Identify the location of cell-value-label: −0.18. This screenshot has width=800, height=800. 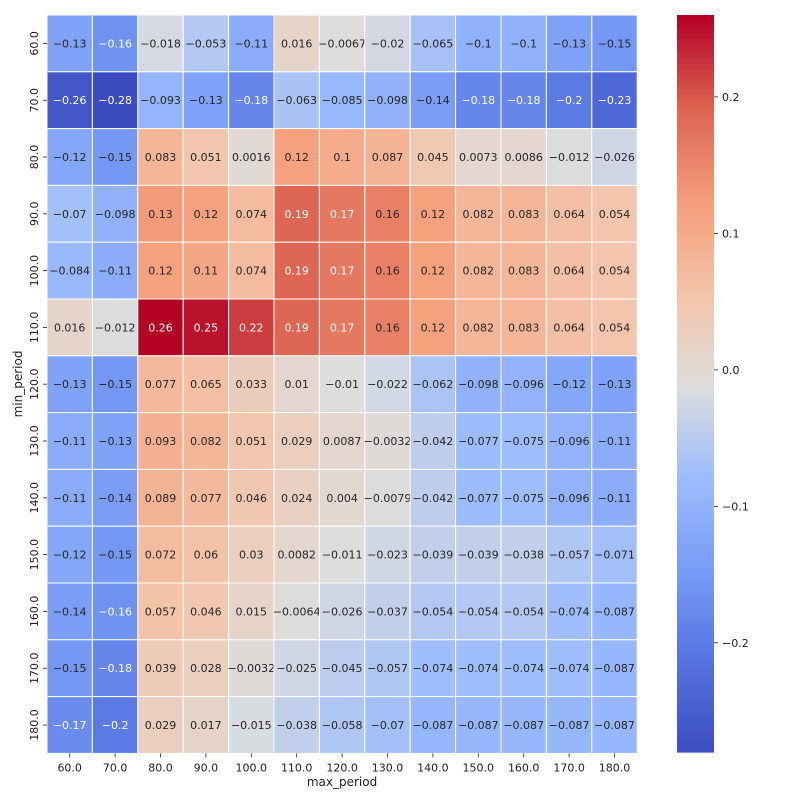
(251, 100).